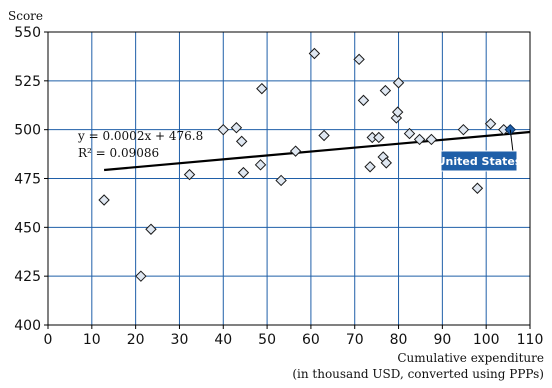 The image size is (552, 388). I want to click on callout-box, so click(479, 161).